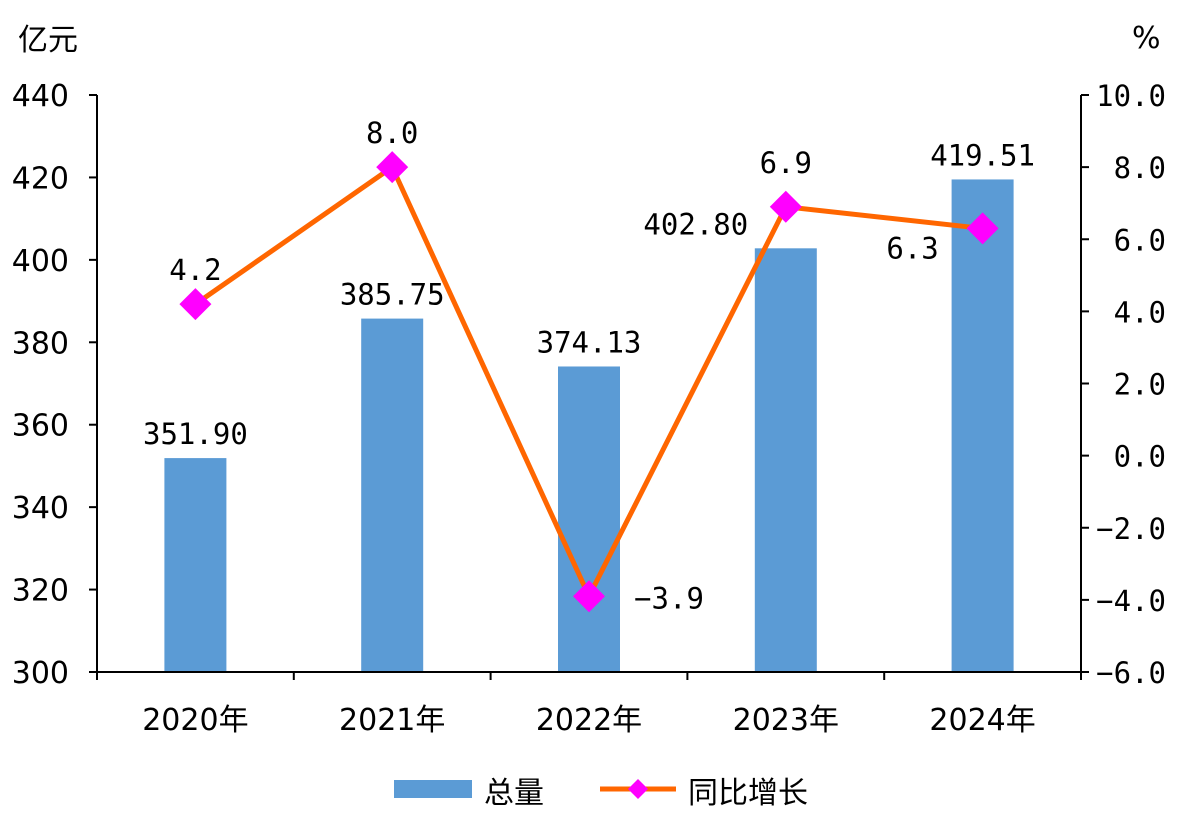  I want to click on bar-value-label: 419.51, so click(982, 155).